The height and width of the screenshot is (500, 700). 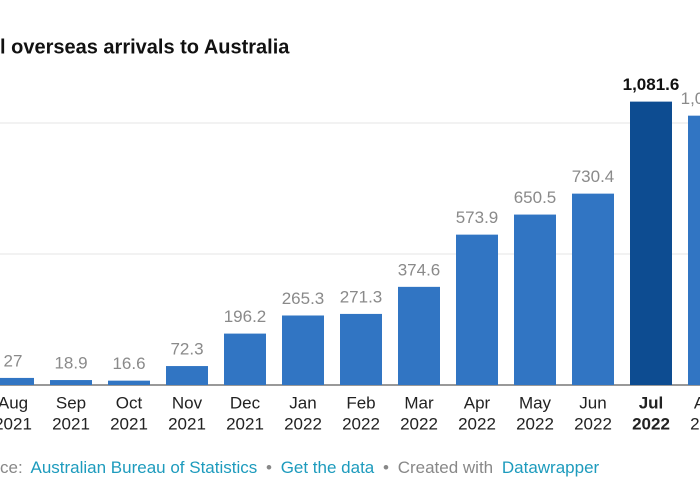 What do you see at coordinates (419, 269) in the screenshot?
I see `value-label: 374.6` at bounding box center [419, 269].